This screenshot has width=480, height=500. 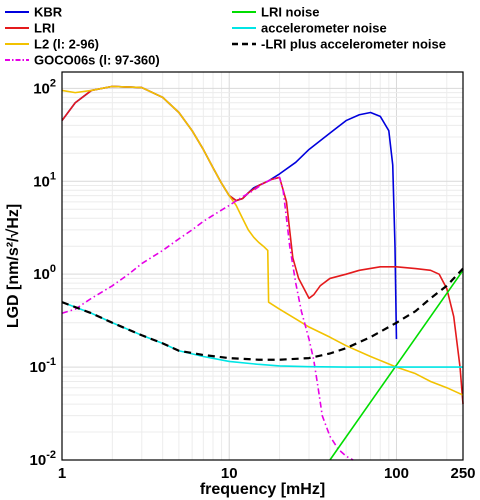 What do you see at coordinates (396, 365) in the screenshot?
I see `series-line-lri-noise` at bounding box center [396, 365].